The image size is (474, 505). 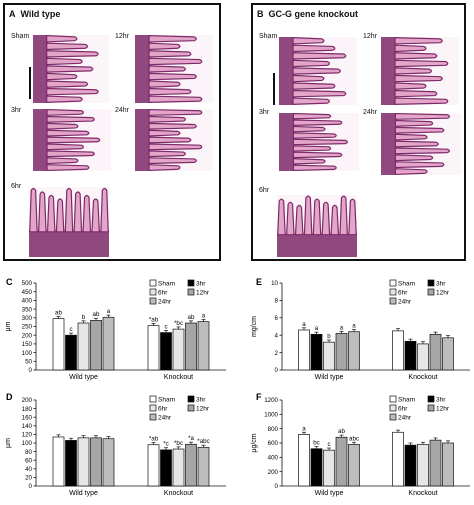 I want to click on legend-label: 6hr, so click(x=403, y=409).